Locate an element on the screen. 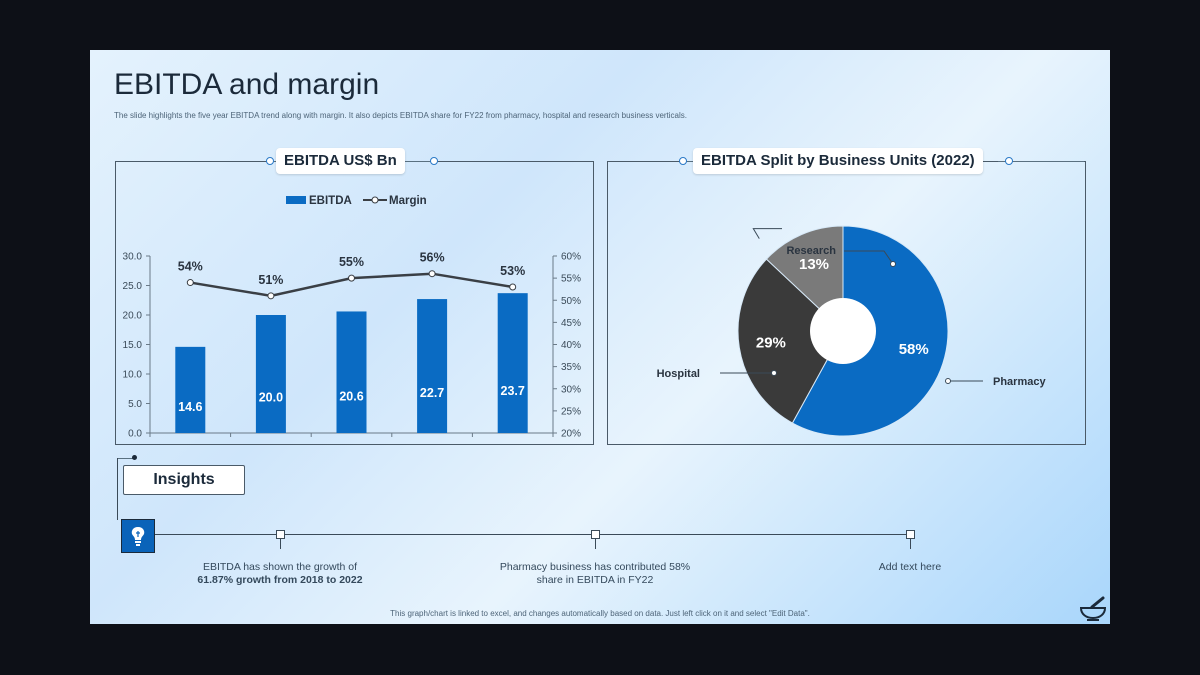  leader-dot-pharmacy is located at coordinates (948, 381).